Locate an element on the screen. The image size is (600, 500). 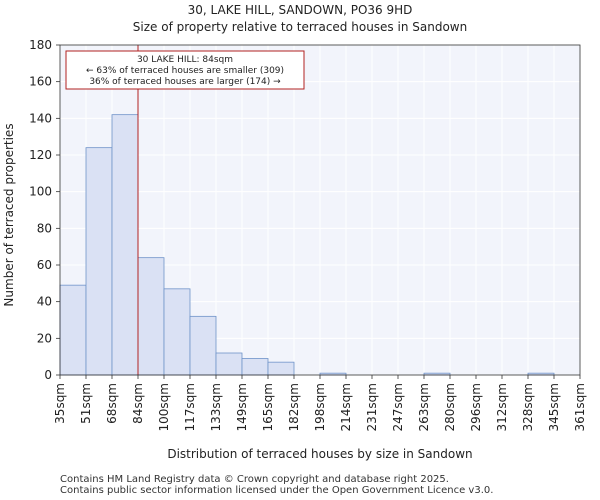
y-tick-label: 160 is located at coordinates (40, 82).